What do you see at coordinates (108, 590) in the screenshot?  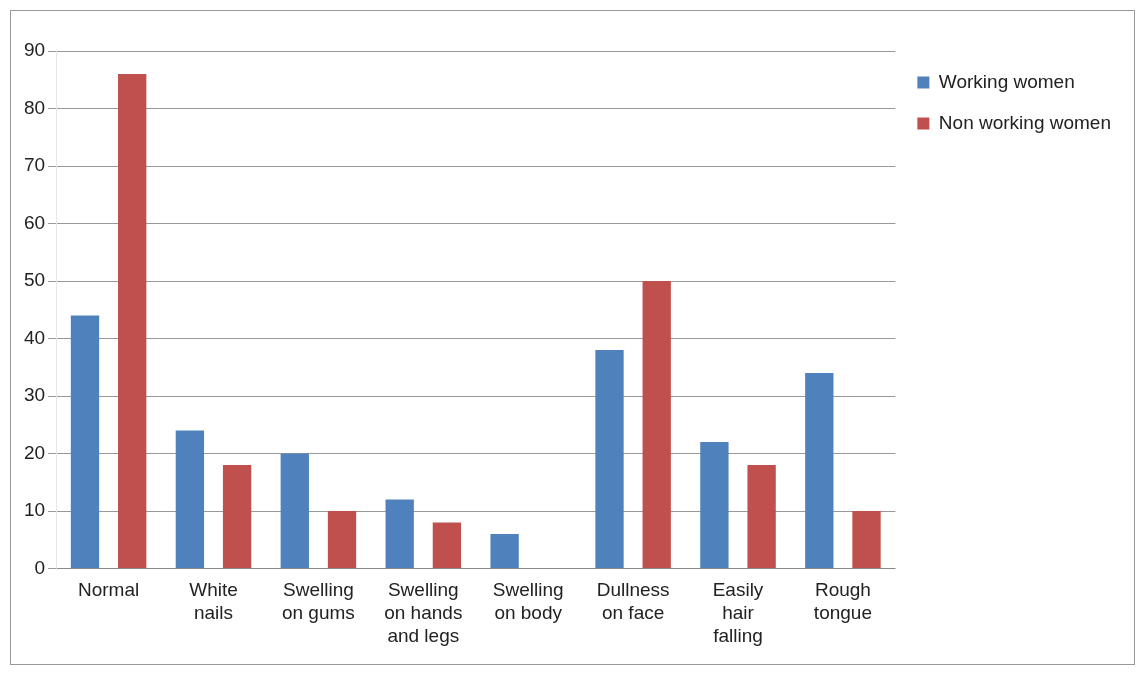 I see `x-tick-label: Normal` at bounding box center [108, 590].